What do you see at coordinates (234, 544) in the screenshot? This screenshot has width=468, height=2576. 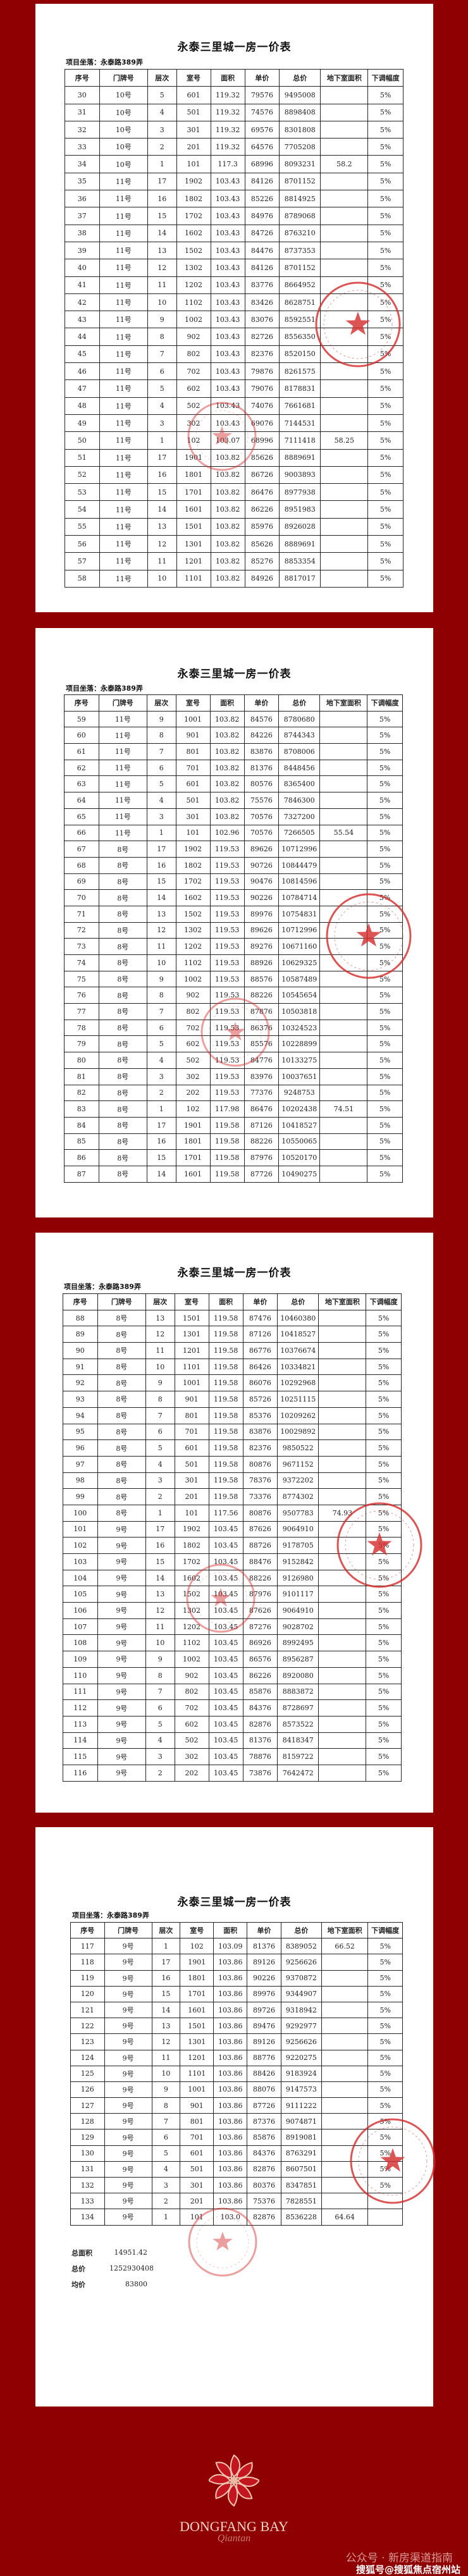 I see `table-row: 56 11号 12 1301 103.82 85626 8889691 5%` at bounding box center [234, 544].